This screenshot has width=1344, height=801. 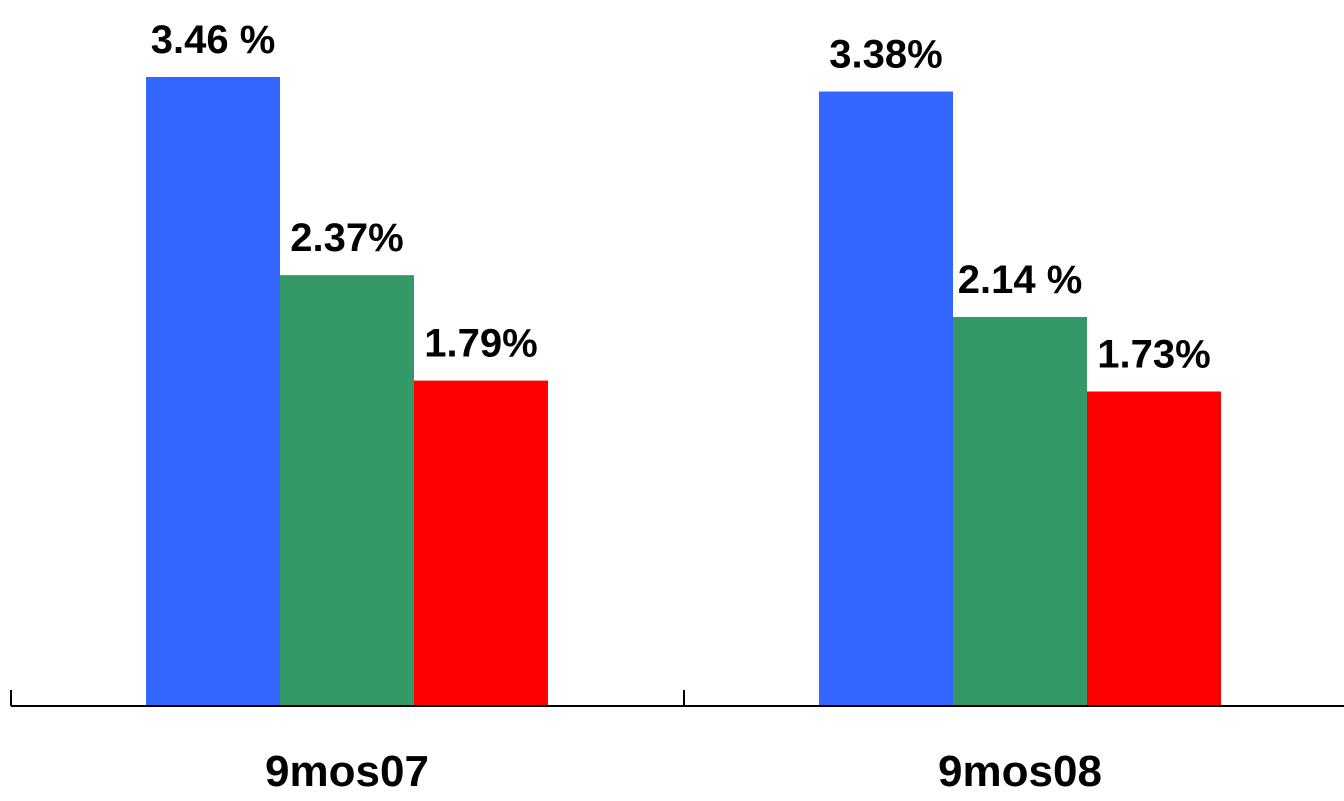 What do you see at coordinates (1153, 355) in the screenshot?
I see `data-label-9mos08-s3: 1.73%` at bounding box center [1153, 355].